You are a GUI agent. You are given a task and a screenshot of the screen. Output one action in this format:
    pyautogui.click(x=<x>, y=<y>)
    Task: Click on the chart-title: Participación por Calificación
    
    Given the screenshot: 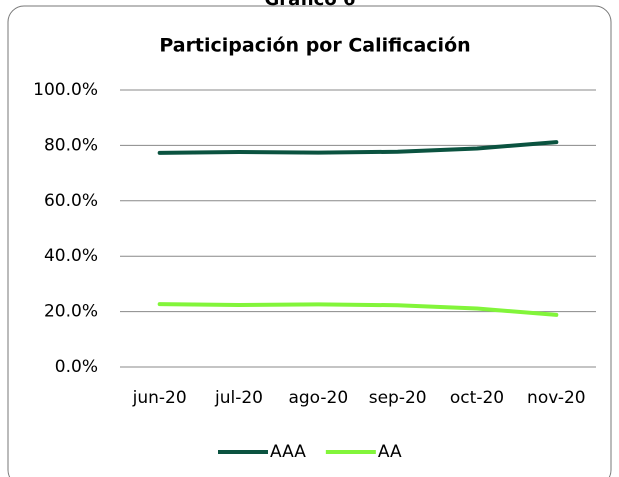 What is the action you would take?
    pyautogui.click(x=314, y=46)
    